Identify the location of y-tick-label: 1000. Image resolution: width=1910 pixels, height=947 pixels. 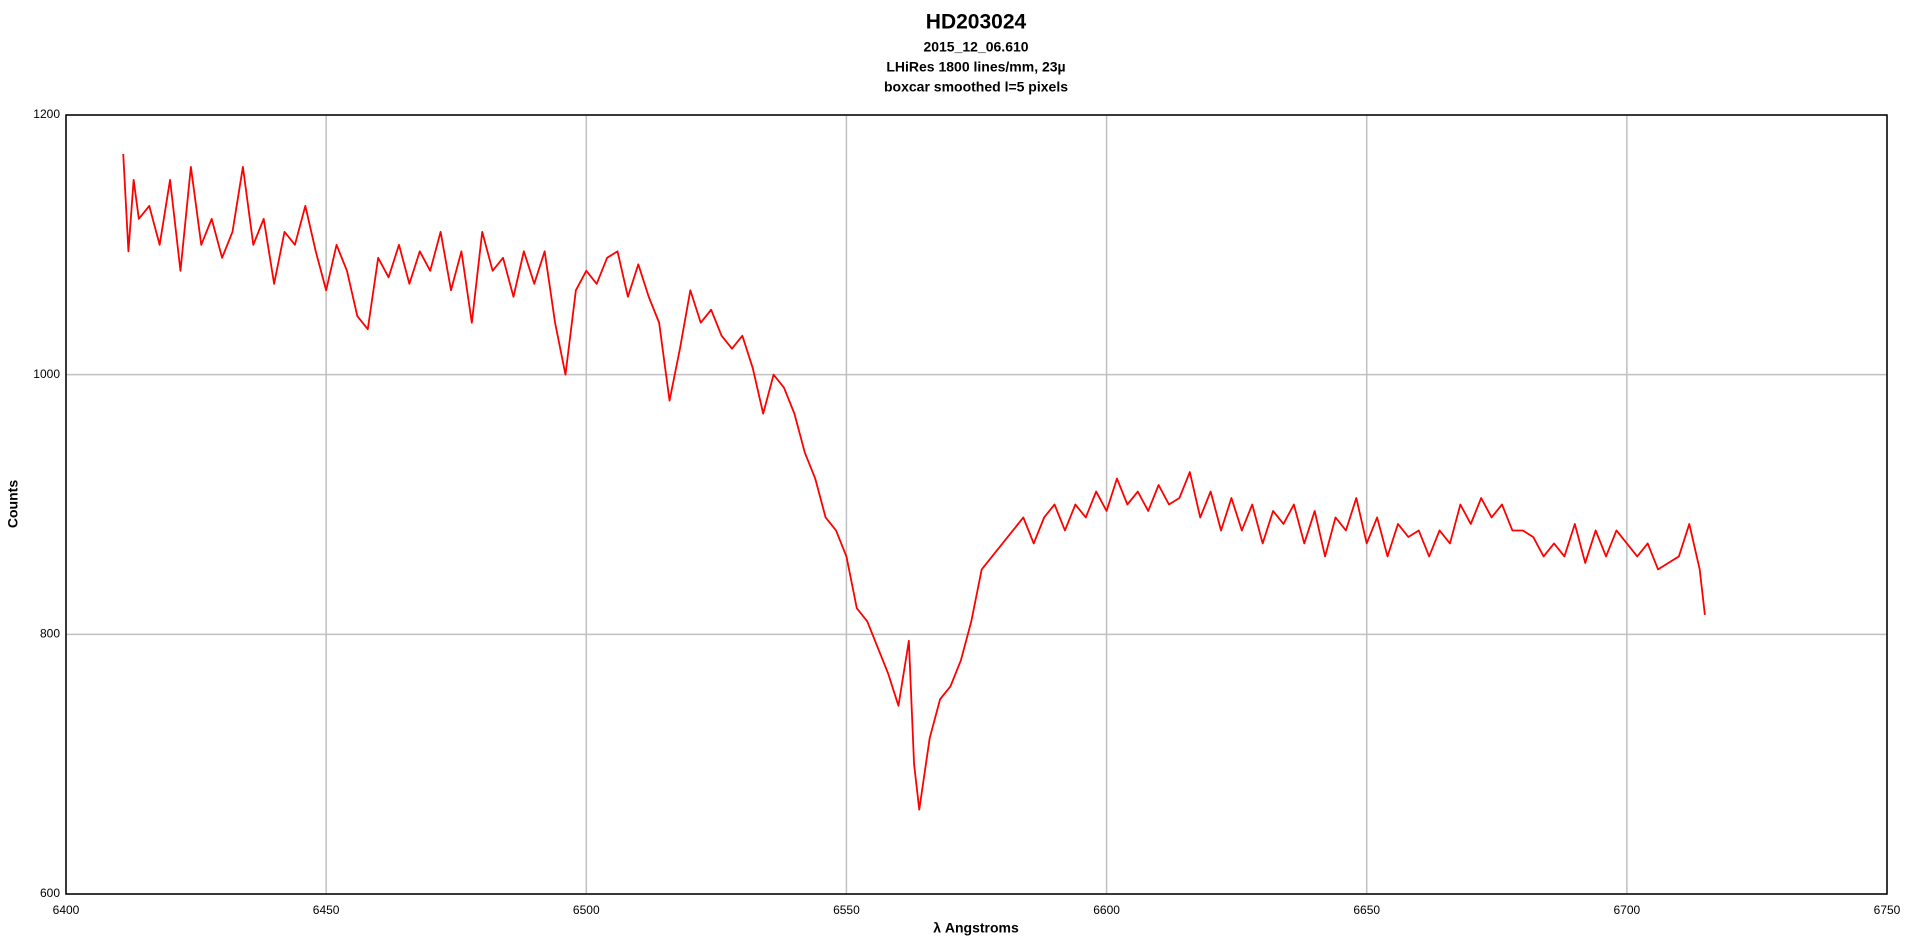
(46, 374).